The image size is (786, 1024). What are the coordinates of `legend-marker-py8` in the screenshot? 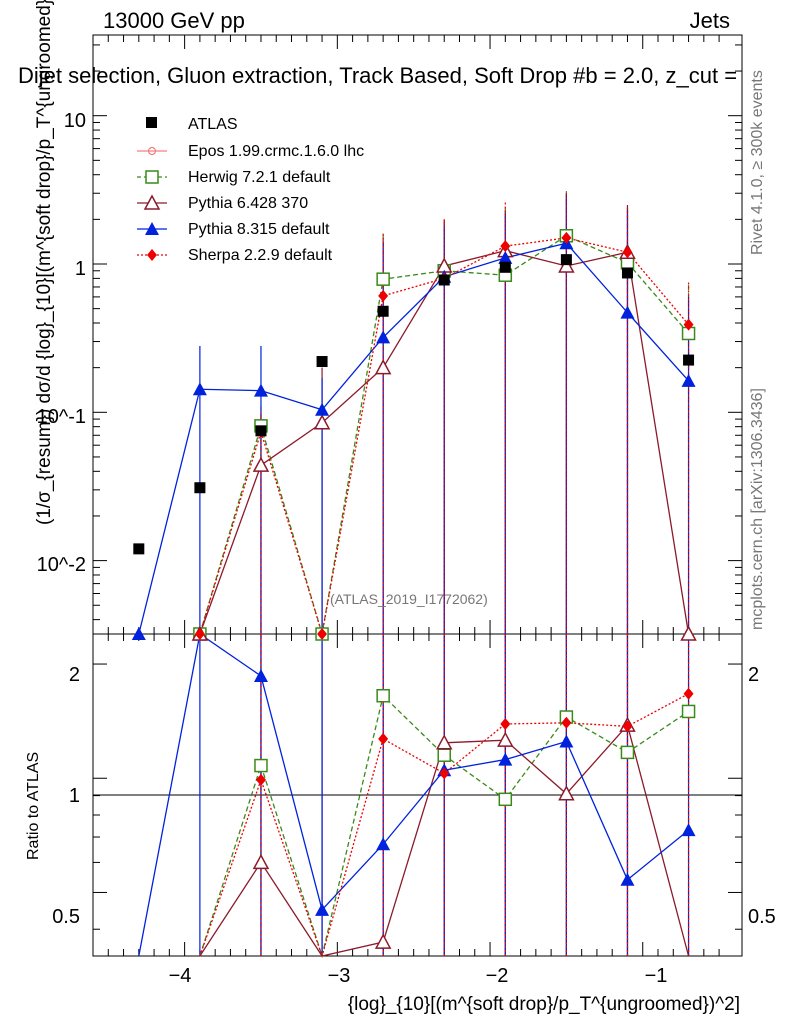 It's located at (152, 228).